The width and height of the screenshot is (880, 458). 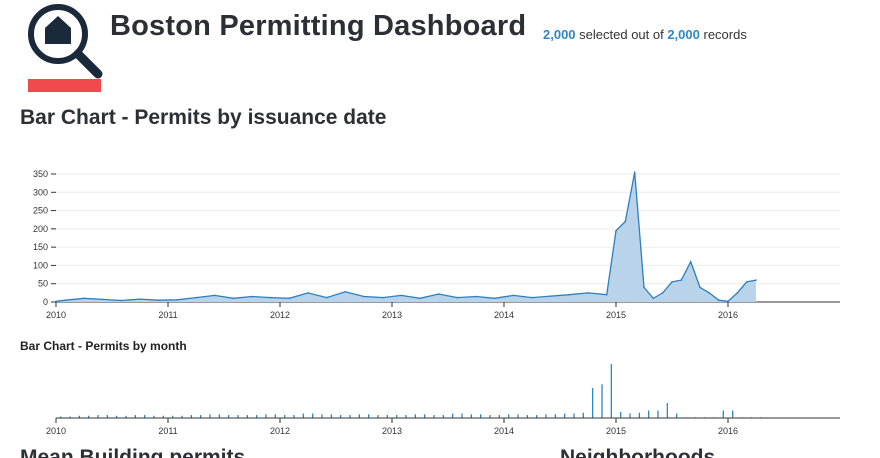 I want to click on y-tick-label: 350, so click(x=40, y=174).